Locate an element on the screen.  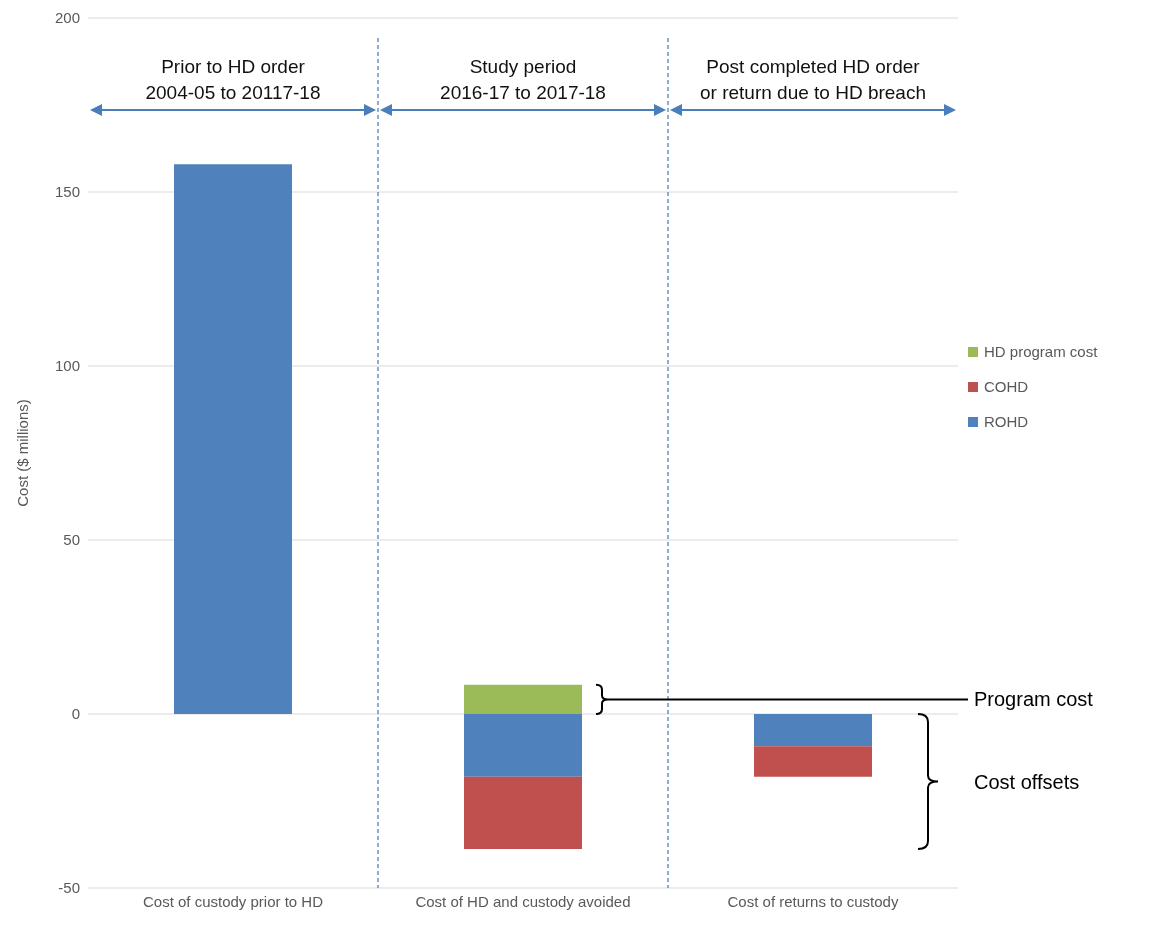
y-tick-label: 50 is located at coordinates (71, 540).